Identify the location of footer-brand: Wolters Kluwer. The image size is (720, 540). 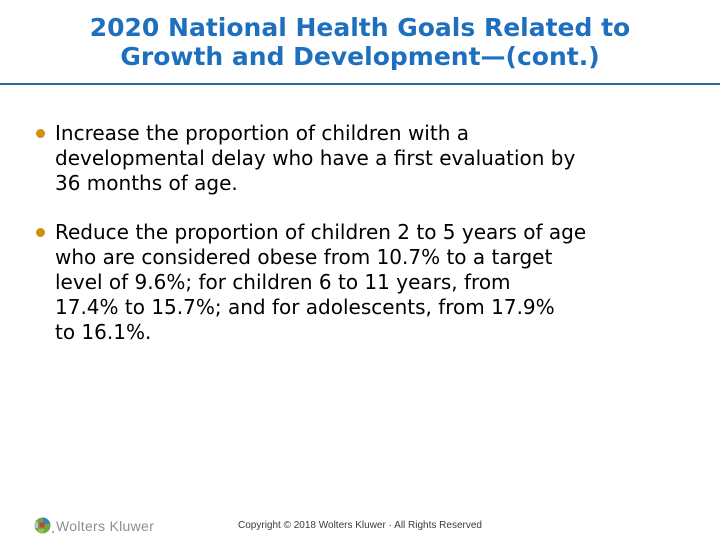
(94, 525).